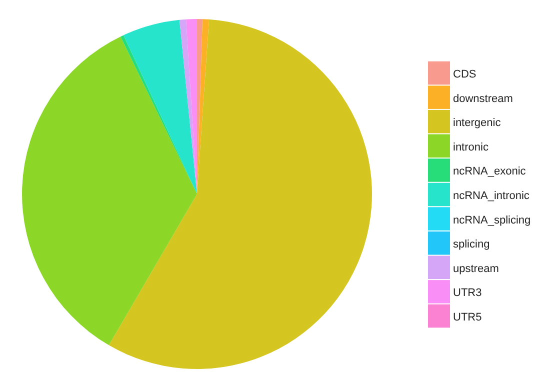 This screenshot has width=540, height=390. What do you see at coordinates (188, 106) in the screenshot?
I see `pie-slice` at bounding box center [188, 106].